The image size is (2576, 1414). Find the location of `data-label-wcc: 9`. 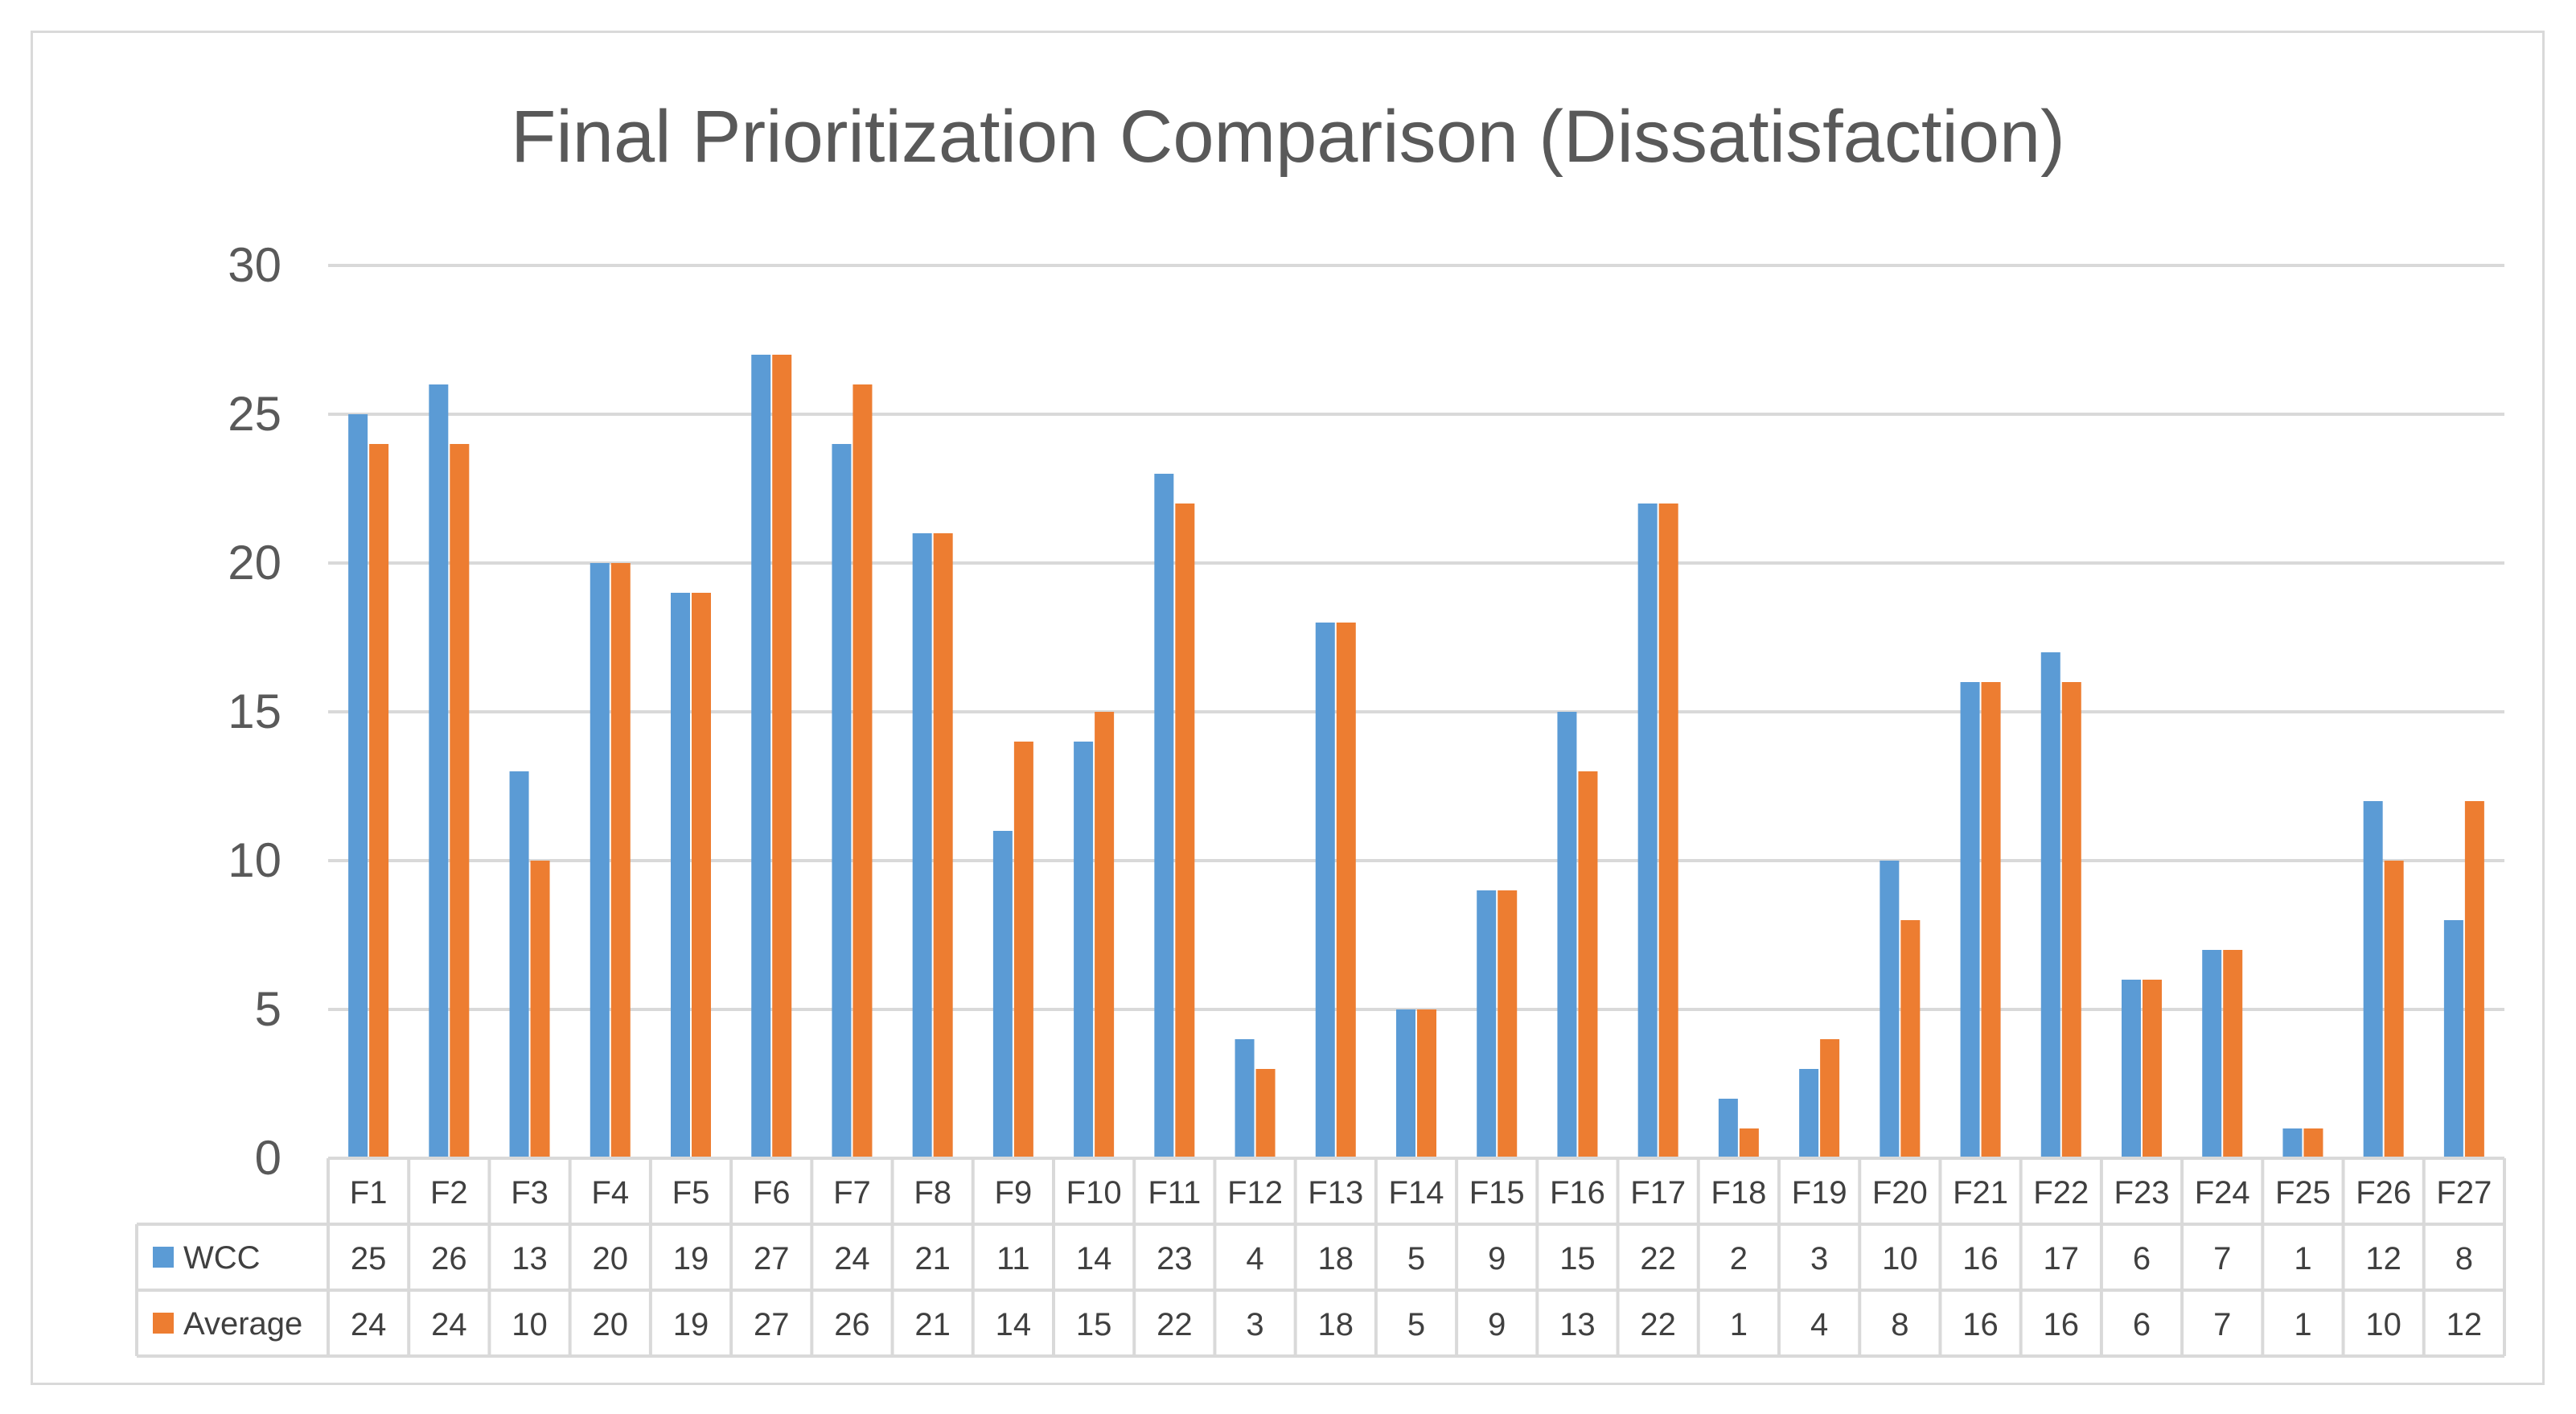

data-label-wcc: 9 is located at coordinates (1497, 1258).